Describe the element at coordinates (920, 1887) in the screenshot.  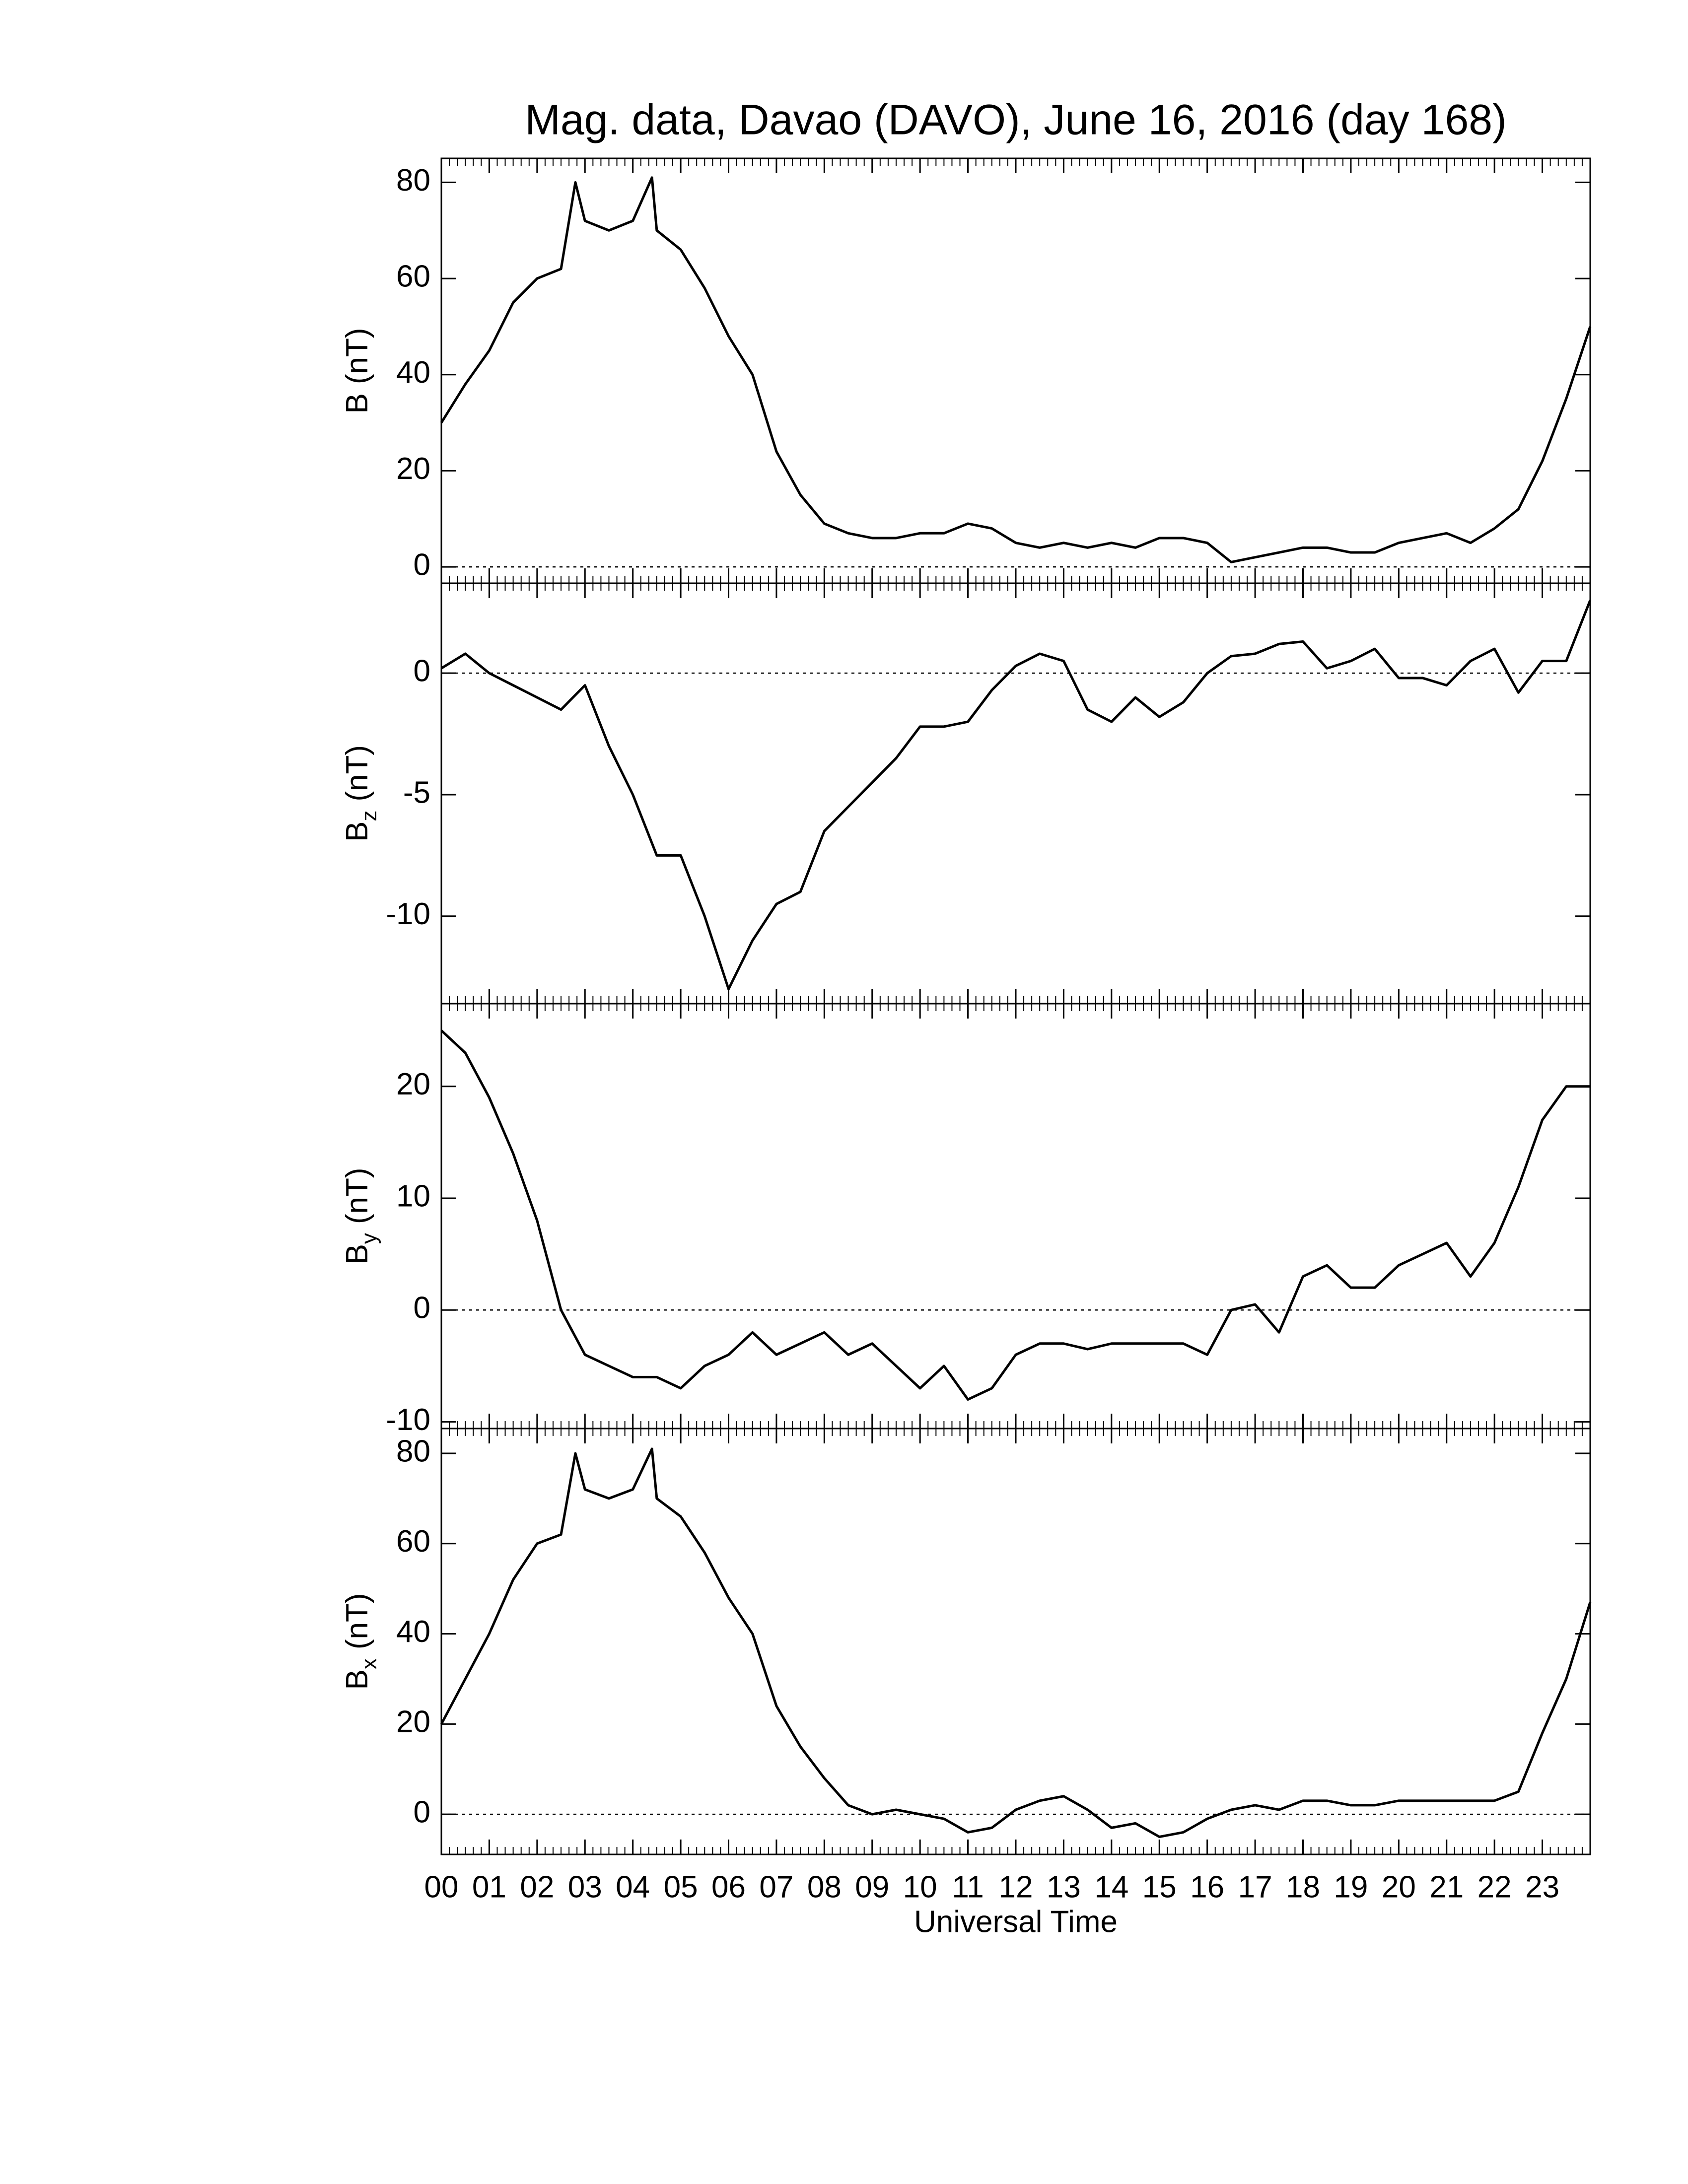
I see `x-tick-label: 10` at that location.